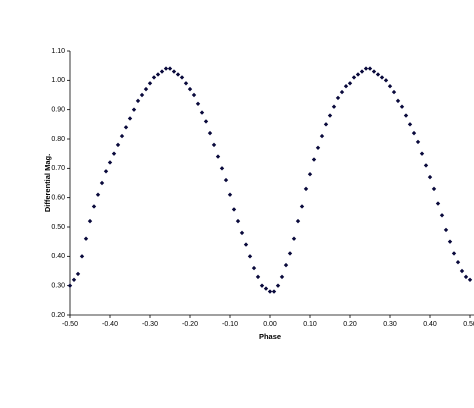 The width and height of the screenshot is (474, 408). I want to click on y-tick-label: 0.40, so click(58, 256).